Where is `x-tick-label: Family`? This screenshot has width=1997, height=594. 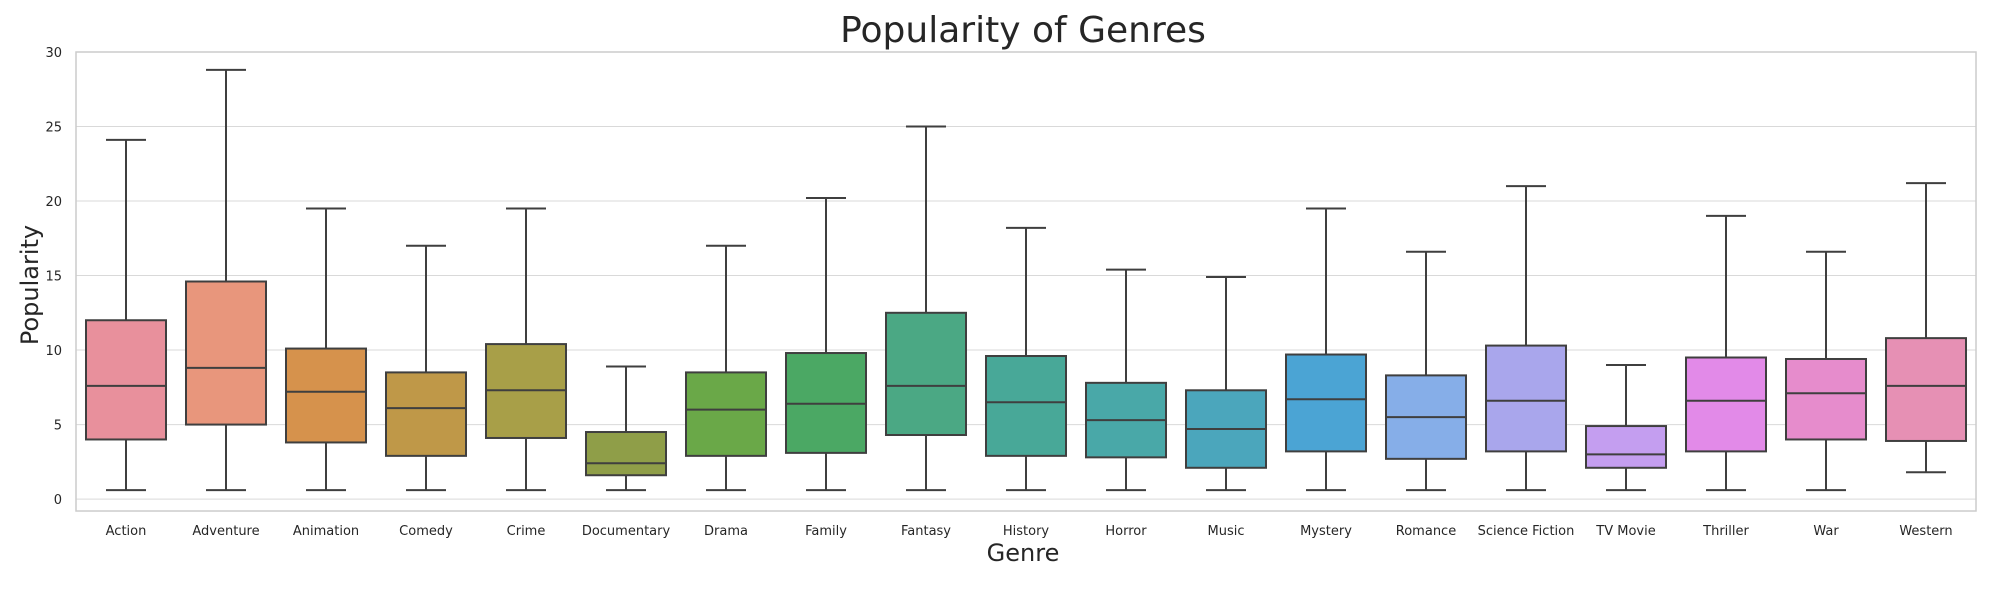 x-tick-label: Family is located at coordinates (826, 531).